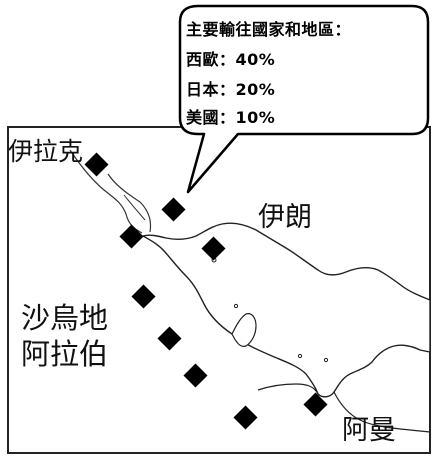 The height and width of the screenshot is (456, 433). Describe the element at coordinates (46, 151) in the screenshot. I see `country-label-iraq: 伊拉克` at that location.